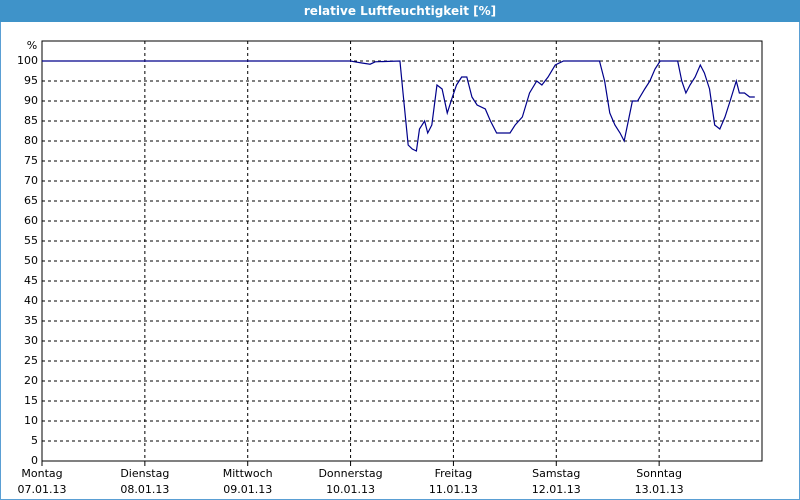 Image resolution: width=800 pixels, height=500 pixels. I want to click on y-tick-label: 30, so click(31, 340).